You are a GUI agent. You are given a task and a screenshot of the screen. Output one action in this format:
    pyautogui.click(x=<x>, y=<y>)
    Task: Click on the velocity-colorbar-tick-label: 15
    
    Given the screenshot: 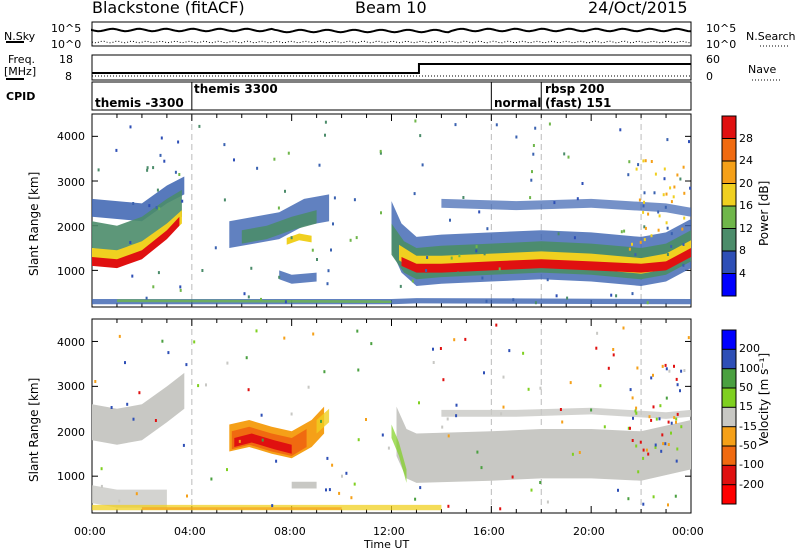 What is the action you would take?
    pyautogui.click(x=746, y=407)
    